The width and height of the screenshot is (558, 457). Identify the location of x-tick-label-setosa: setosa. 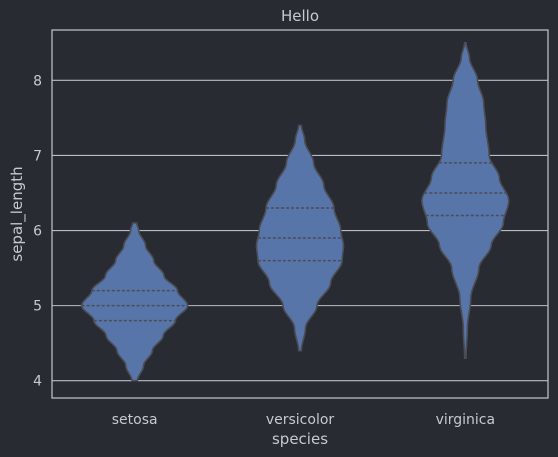
(135, 420).